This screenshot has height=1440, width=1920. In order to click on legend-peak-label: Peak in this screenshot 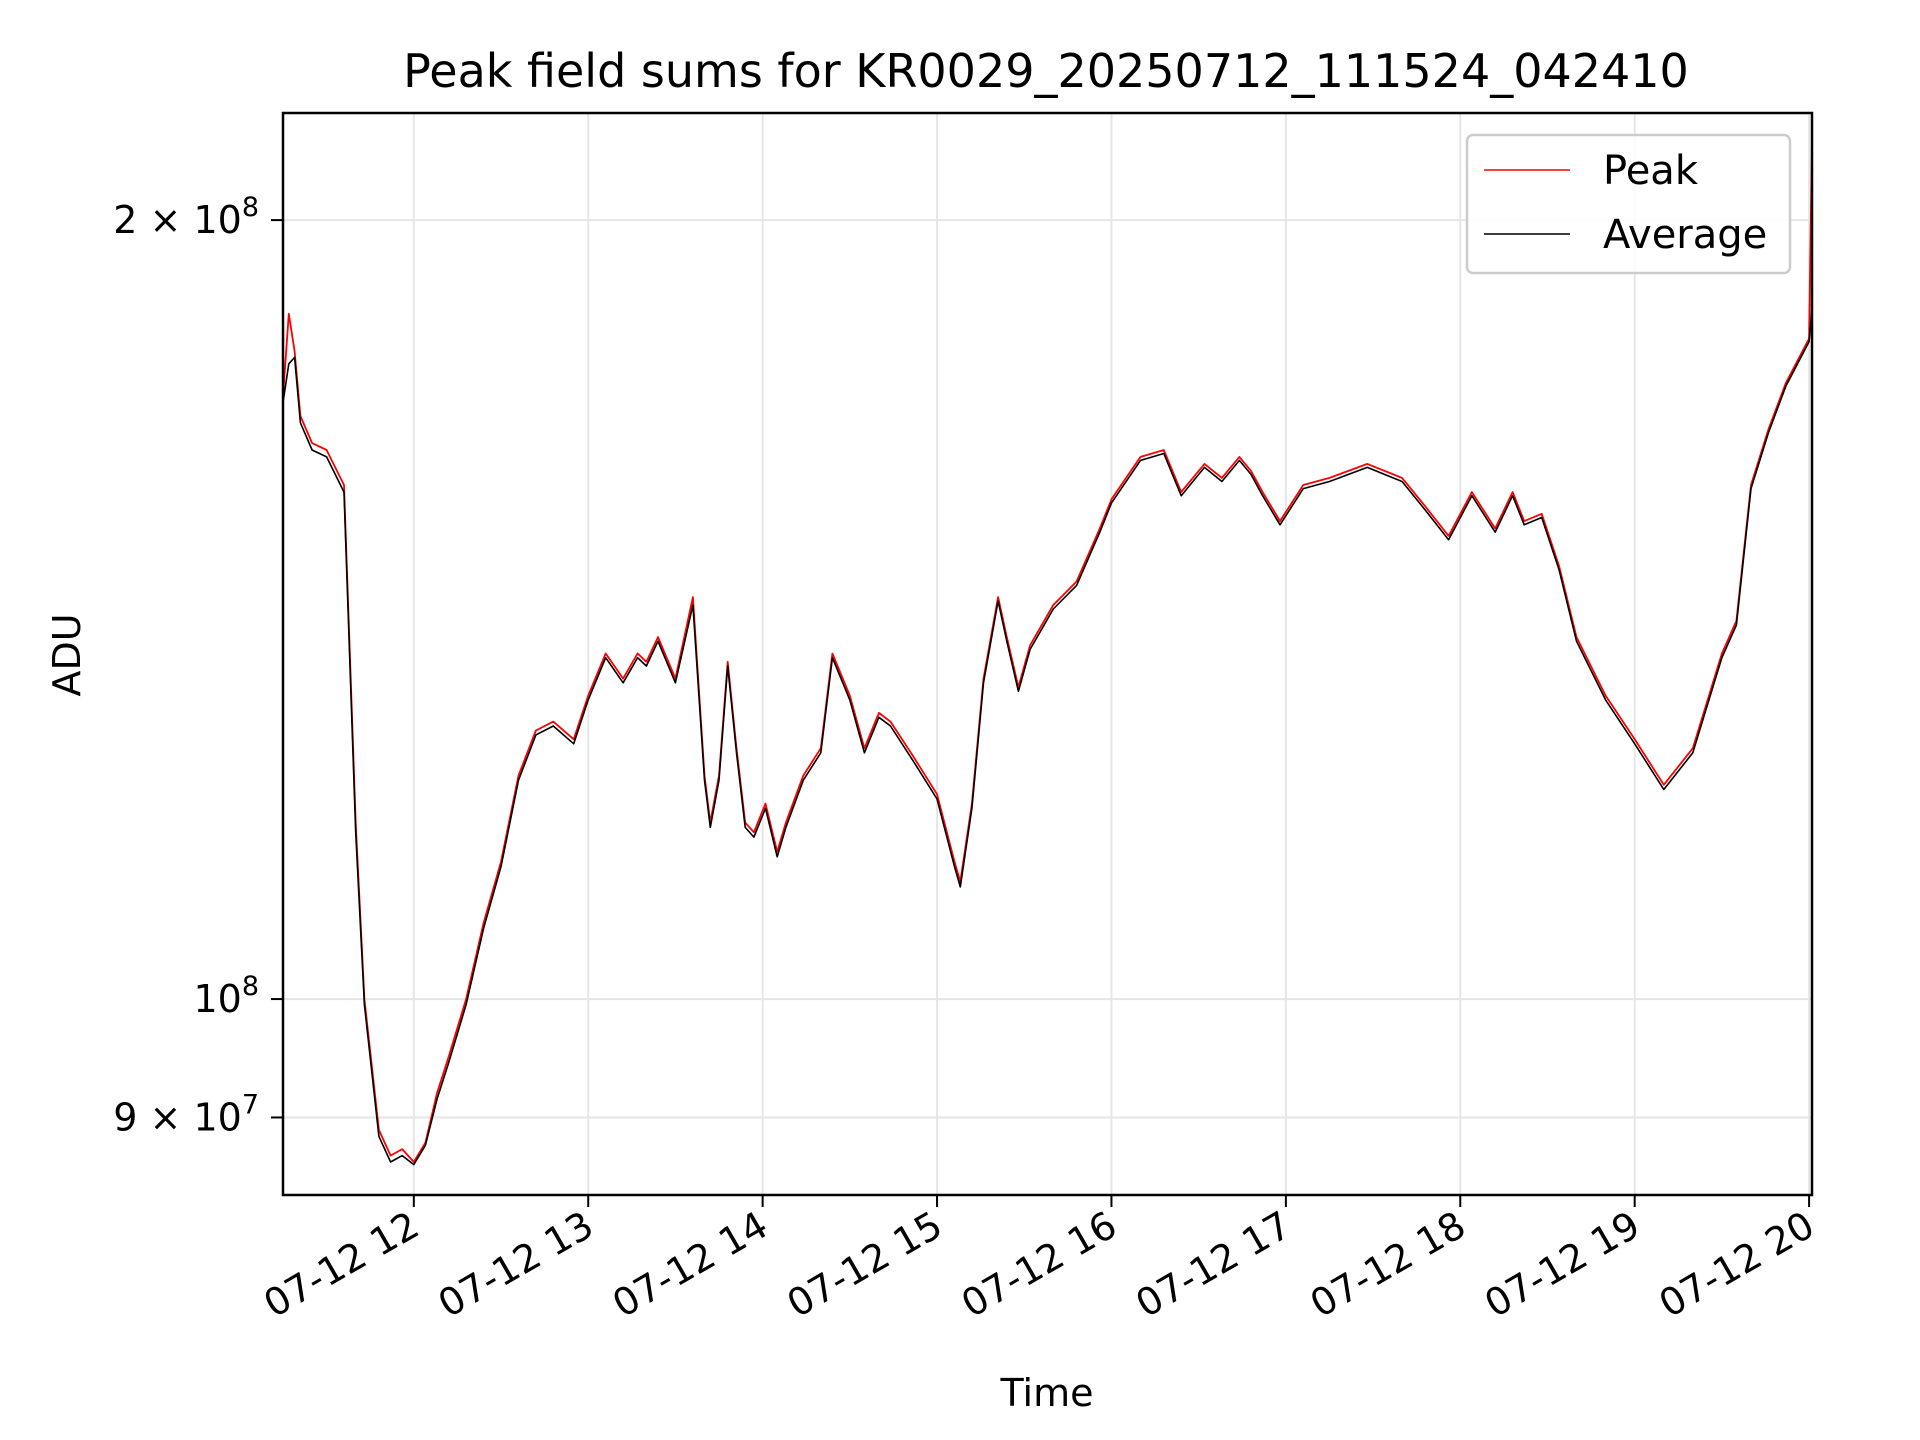, I will do `click(1651, 171)`.